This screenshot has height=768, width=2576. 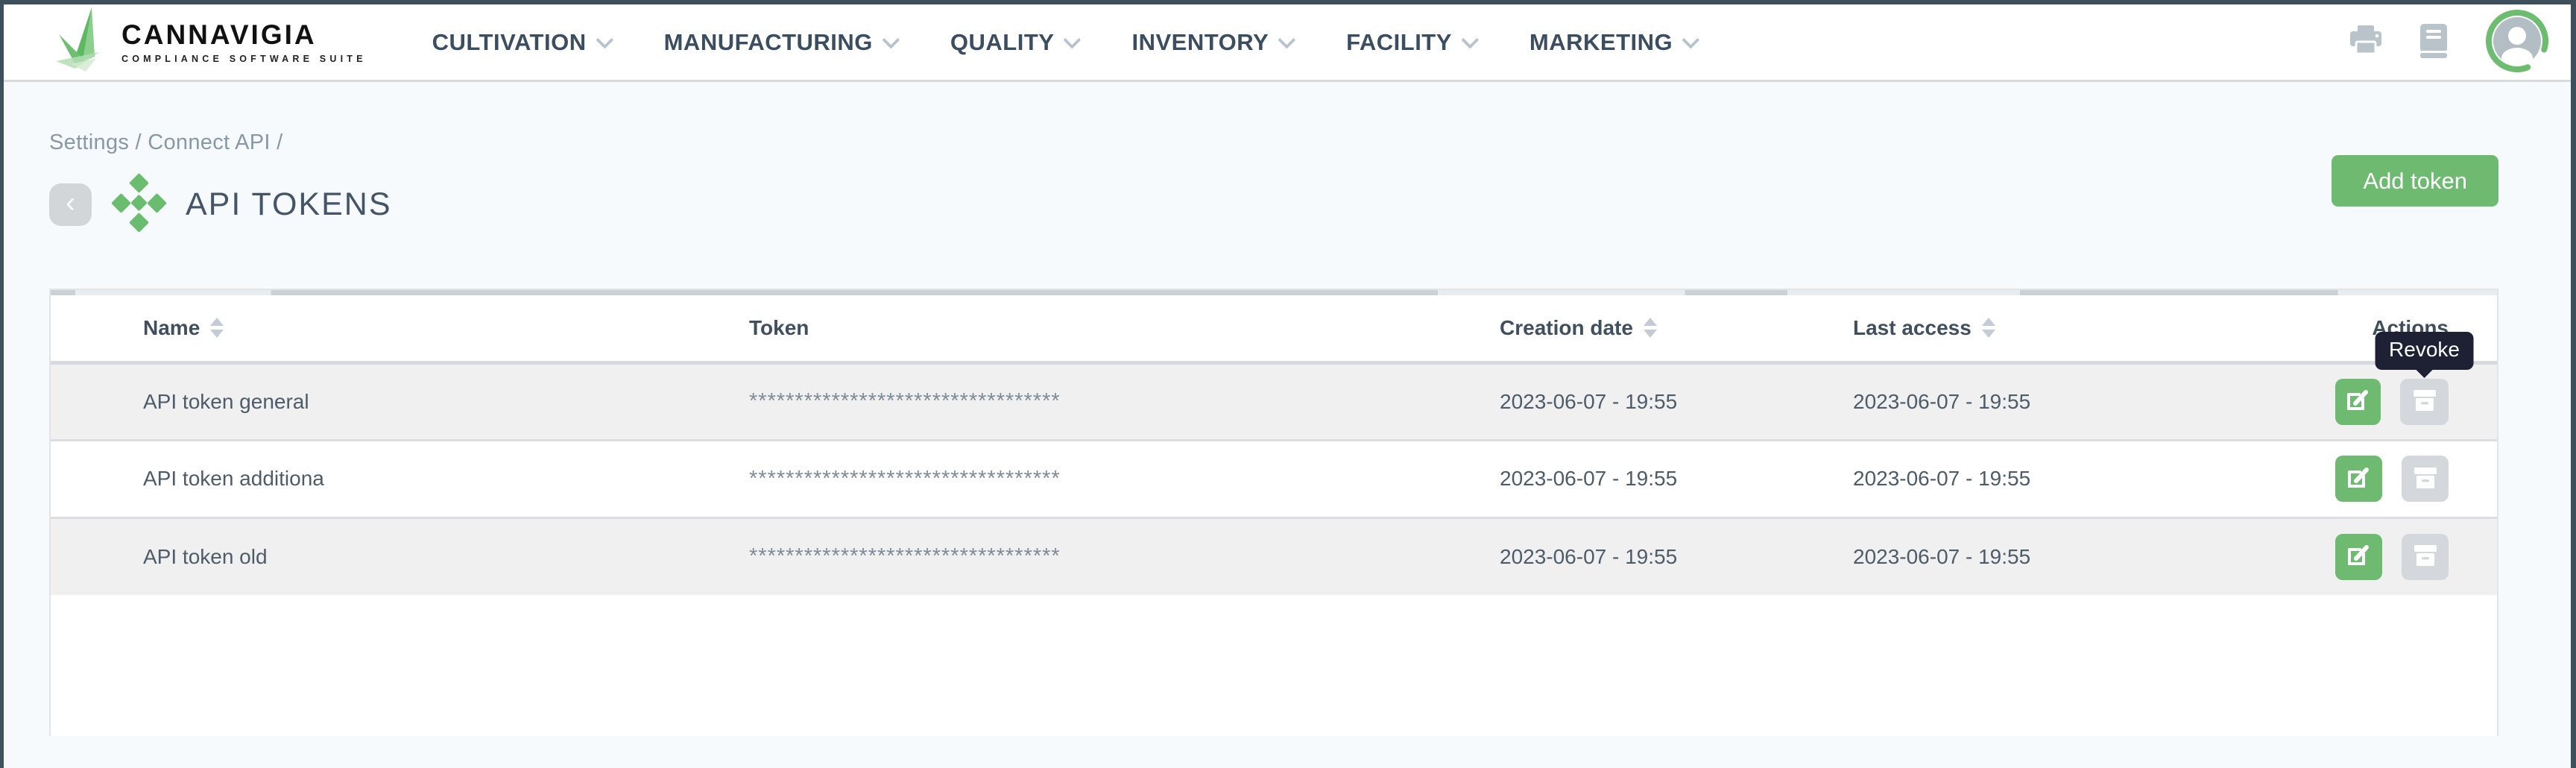 I want to click on print-button, so click(x=2366, y=42).